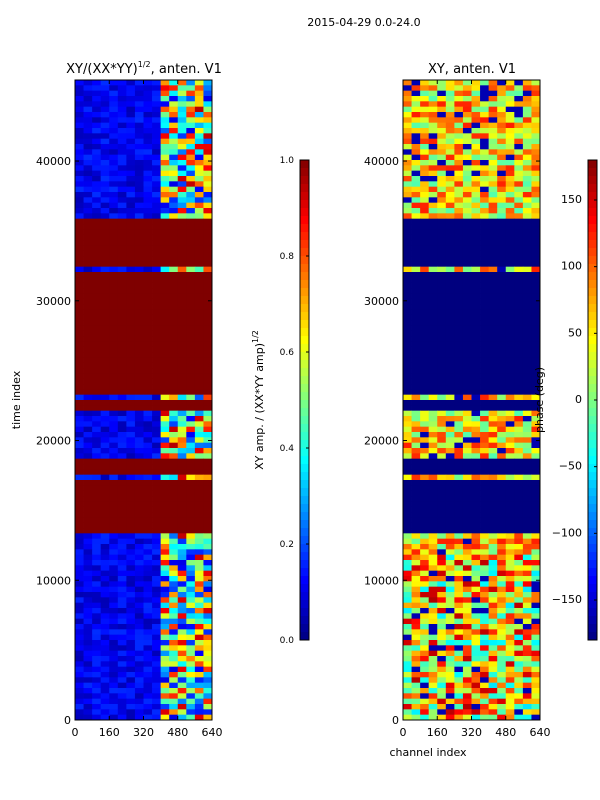 The image size is (600, 800). What do you see at coordinates (592, 380) in the screenshot?
I see `phase-colorbar-segment` at bounding box center [592, 380].